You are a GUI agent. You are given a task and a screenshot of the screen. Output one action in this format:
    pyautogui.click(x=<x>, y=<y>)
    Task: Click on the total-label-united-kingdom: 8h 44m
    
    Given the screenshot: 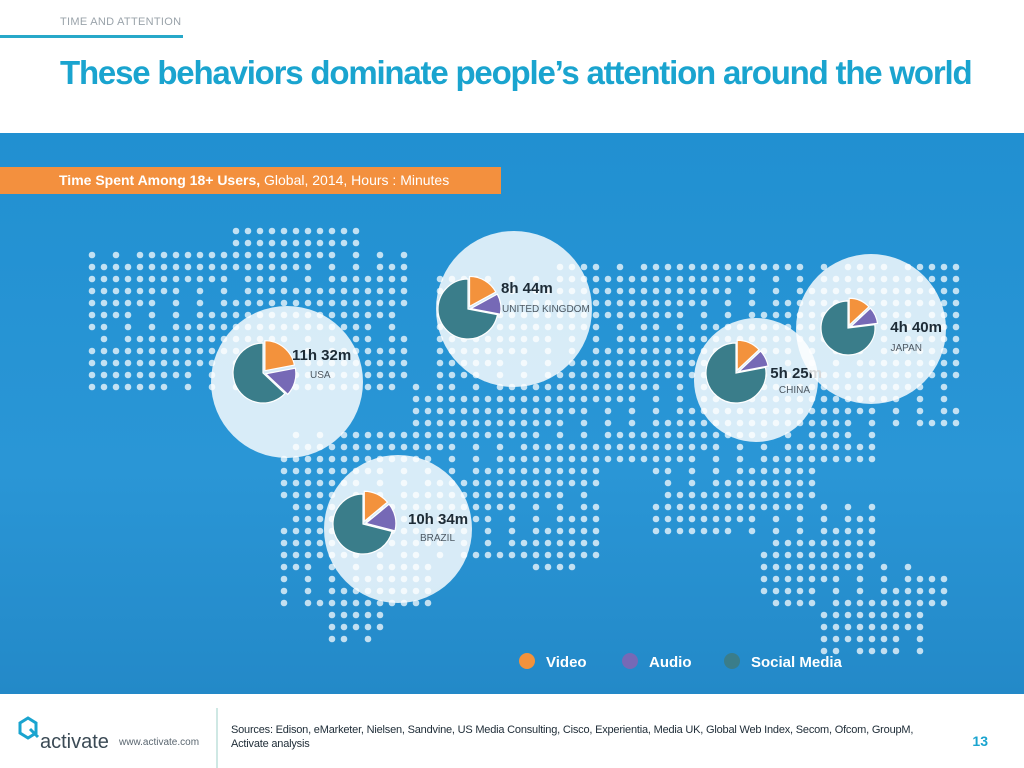 What is the action you would take?
    pyautogui.click(x=527, y=288)
    